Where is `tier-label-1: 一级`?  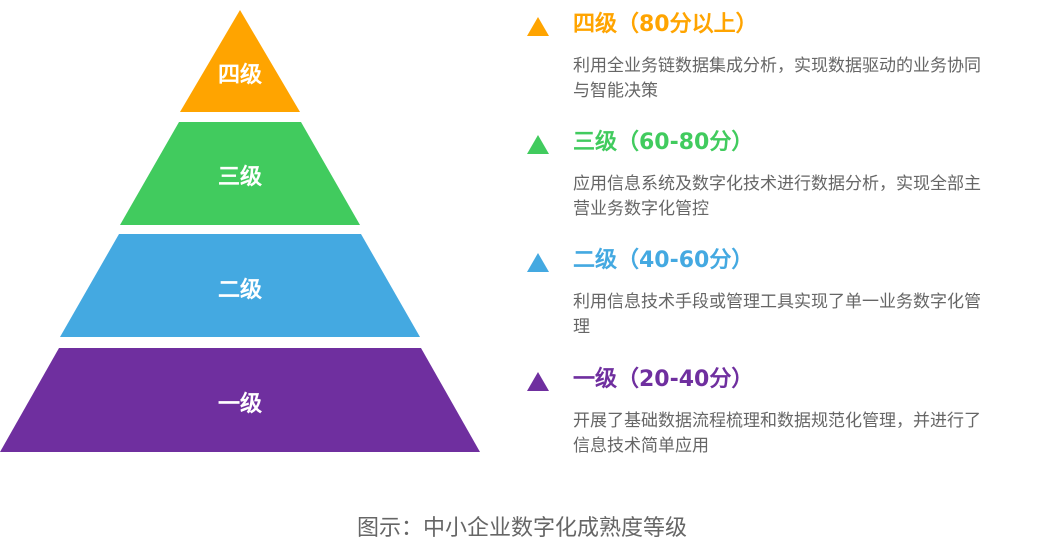 tier-label-1: 一级 is located at coordinates (240, 404).